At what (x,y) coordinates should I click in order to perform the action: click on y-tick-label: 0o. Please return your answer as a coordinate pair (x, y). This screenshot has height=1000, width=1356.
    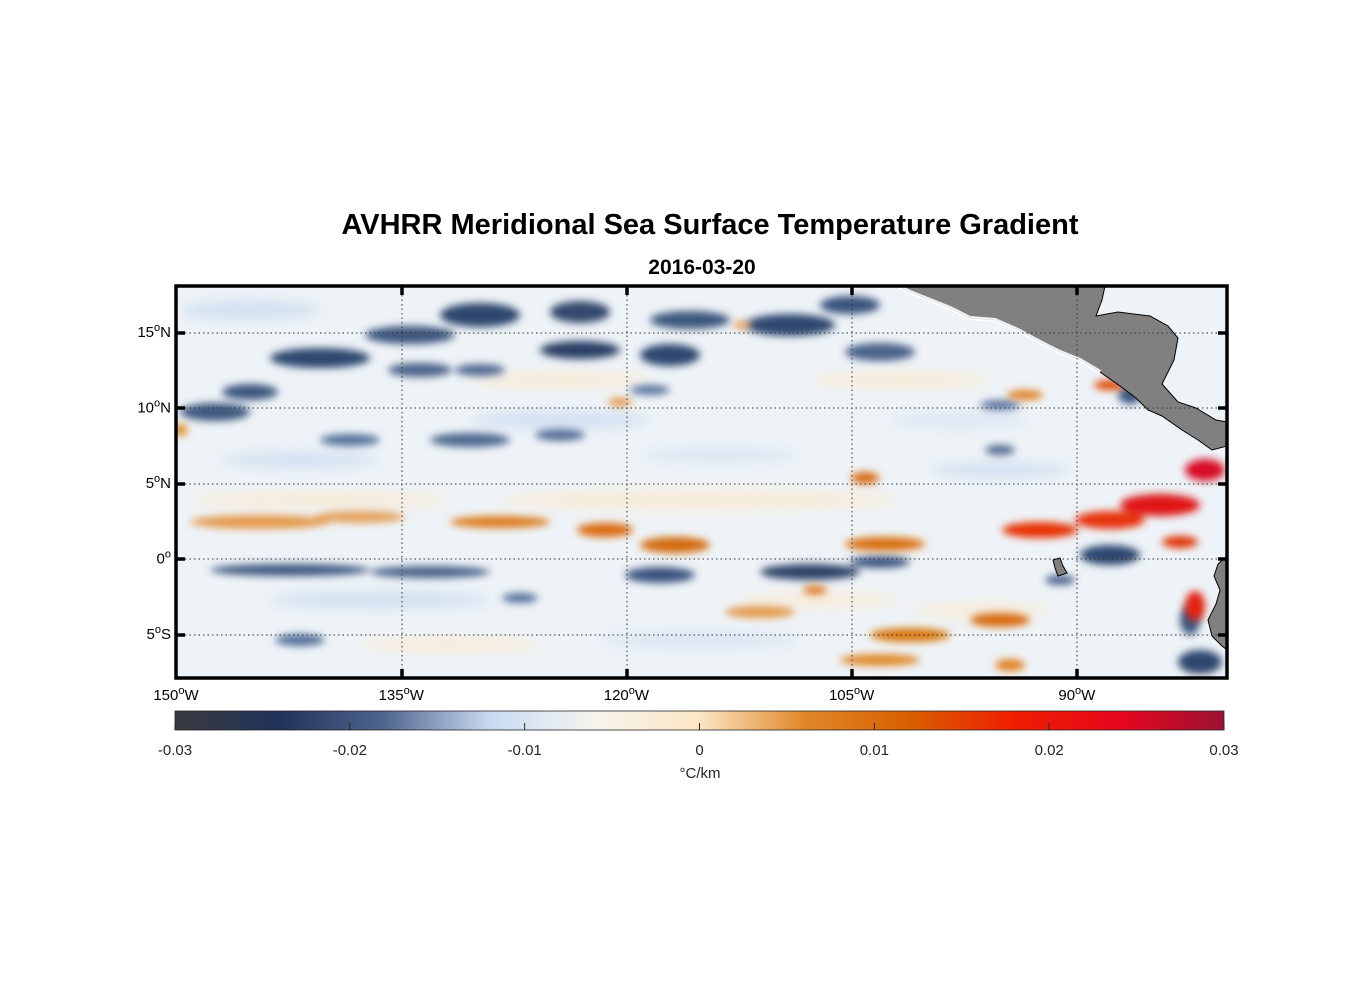
    Looking at the image, I should click on (164, 557).